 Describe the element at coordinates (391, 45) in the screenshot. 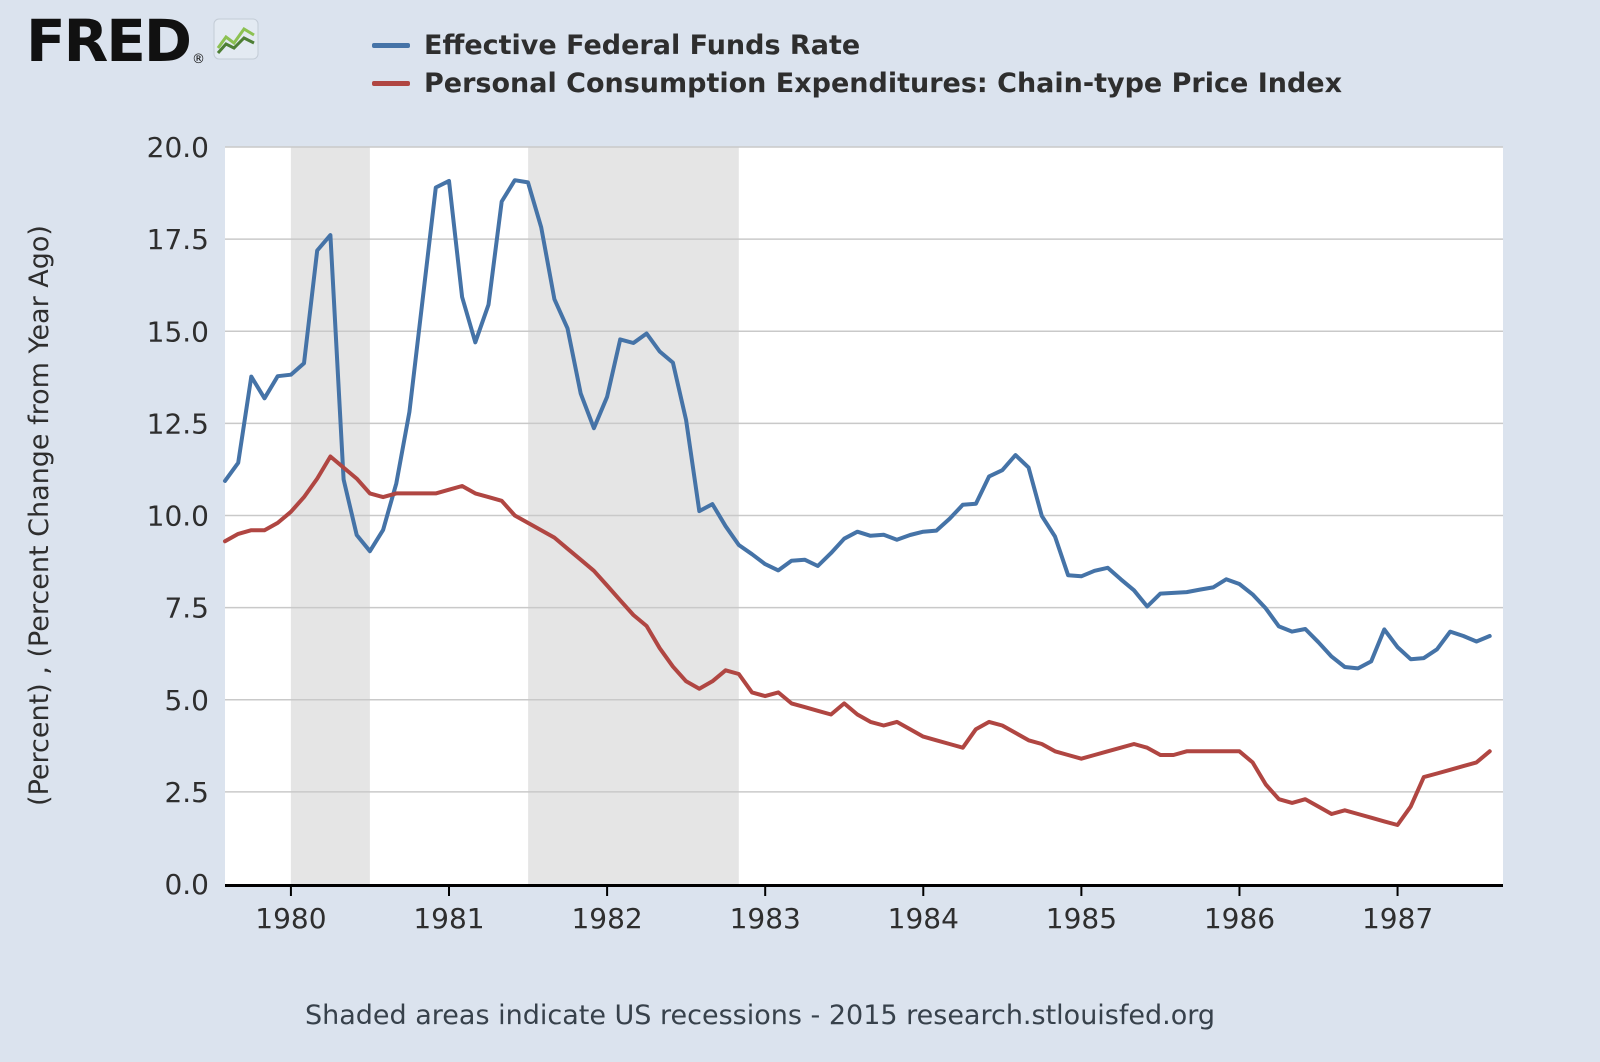

I see `legend-swatch-ffr` at that location.